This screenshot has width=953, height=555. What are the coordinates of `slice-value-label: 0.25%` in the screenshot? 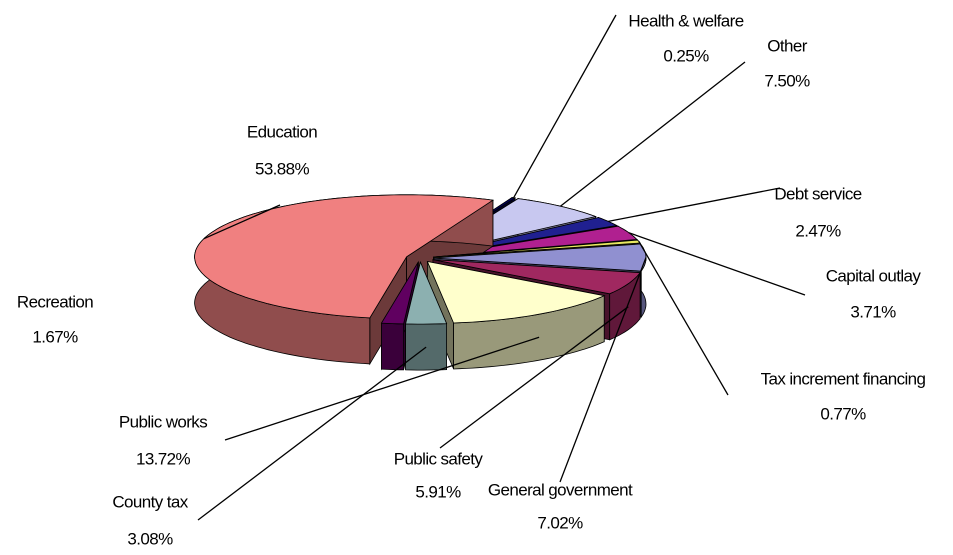 It's located at (686, 55).